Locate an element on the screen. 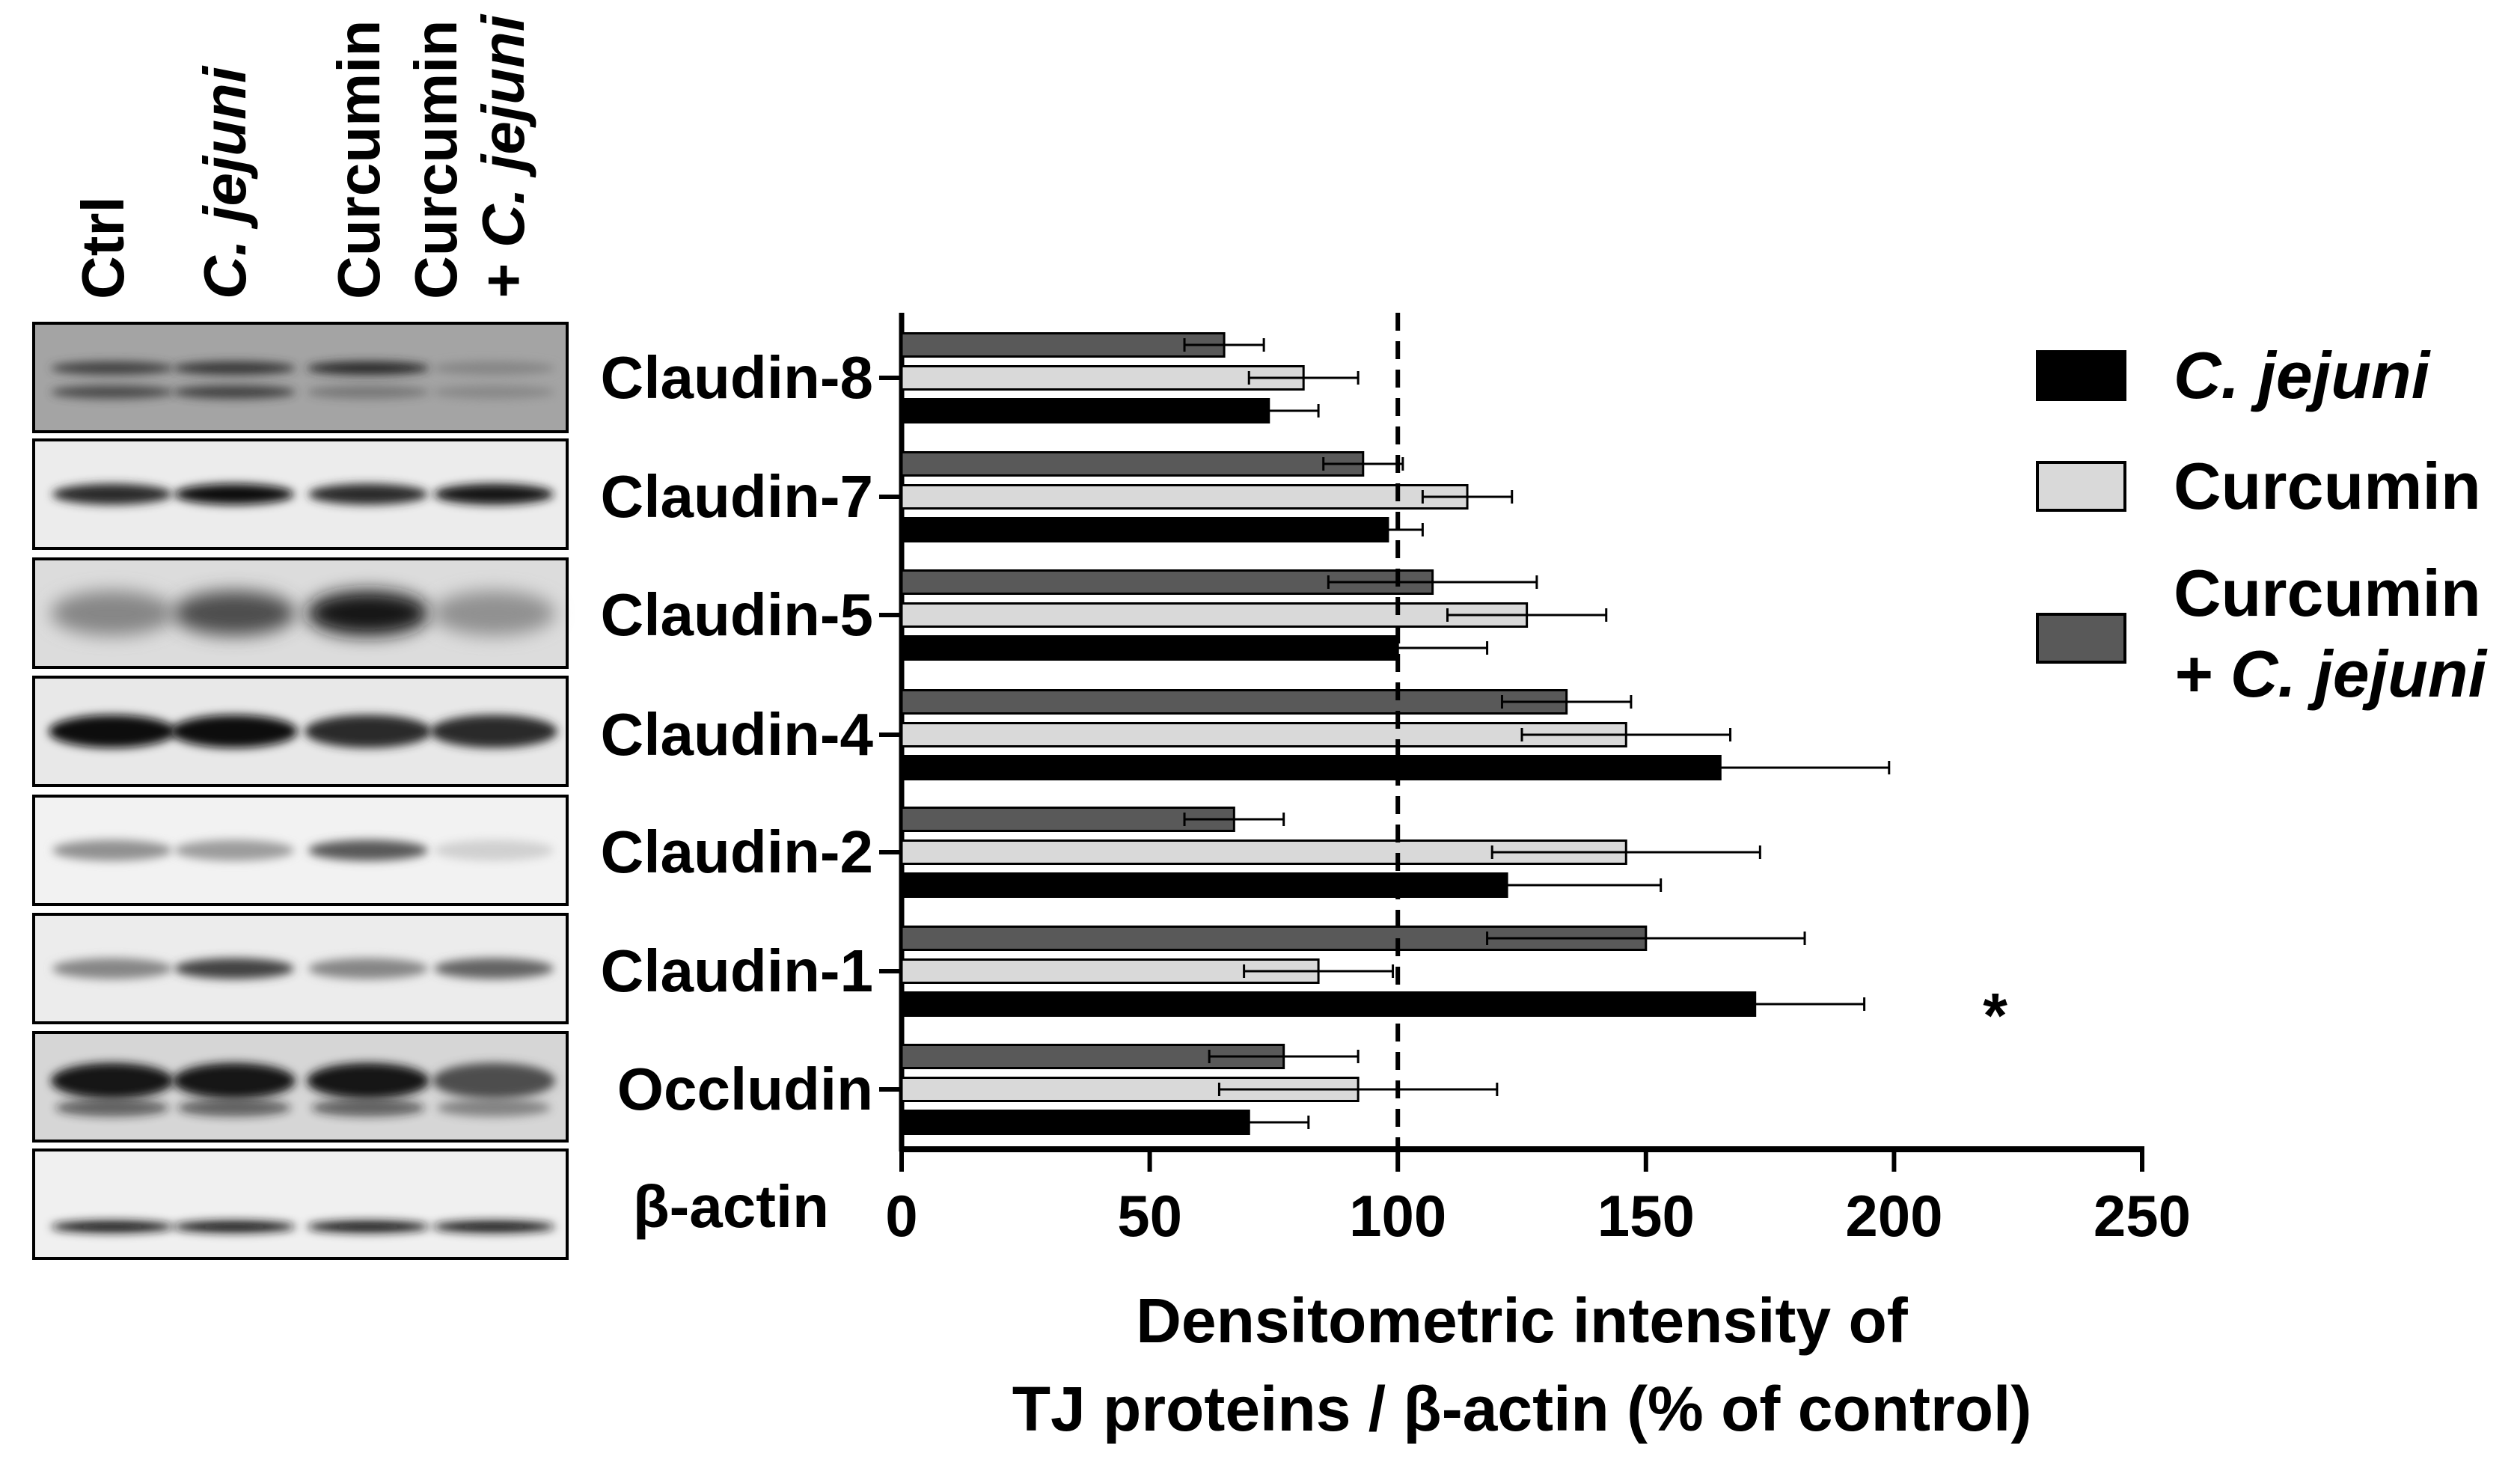 The width and height of the screenshot is (2520, 1462). band-occludin-lane-1-smear is located at coordinates (234, 1107).